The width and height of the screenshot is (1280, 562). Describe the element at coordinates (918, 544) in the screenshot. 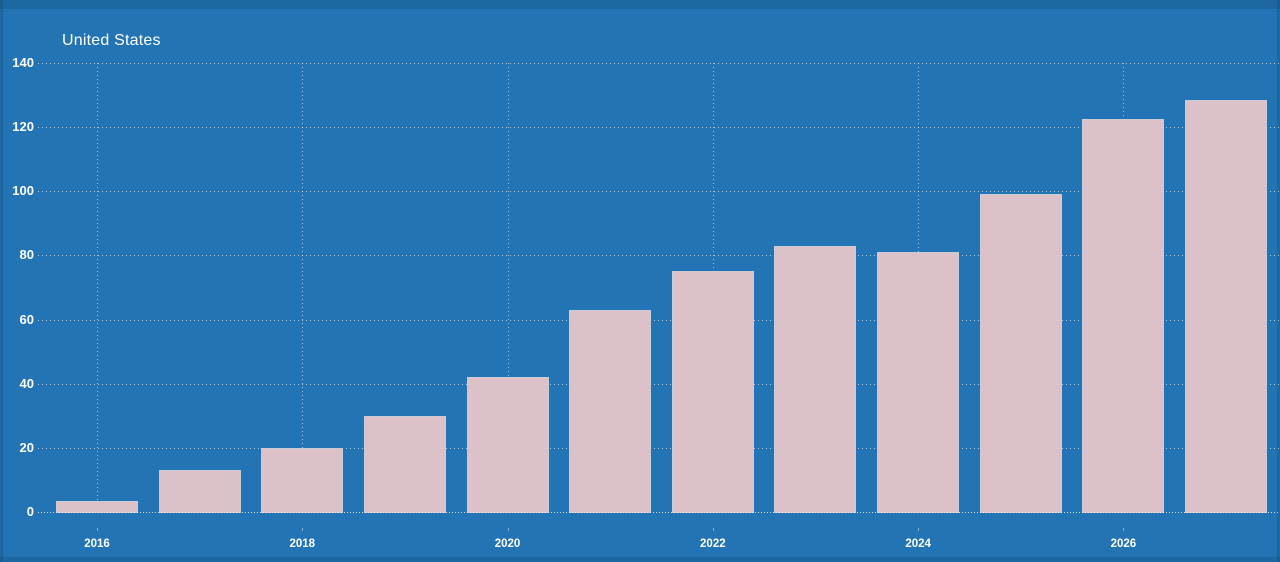

I see `x-tick-label: 2024` at that location.